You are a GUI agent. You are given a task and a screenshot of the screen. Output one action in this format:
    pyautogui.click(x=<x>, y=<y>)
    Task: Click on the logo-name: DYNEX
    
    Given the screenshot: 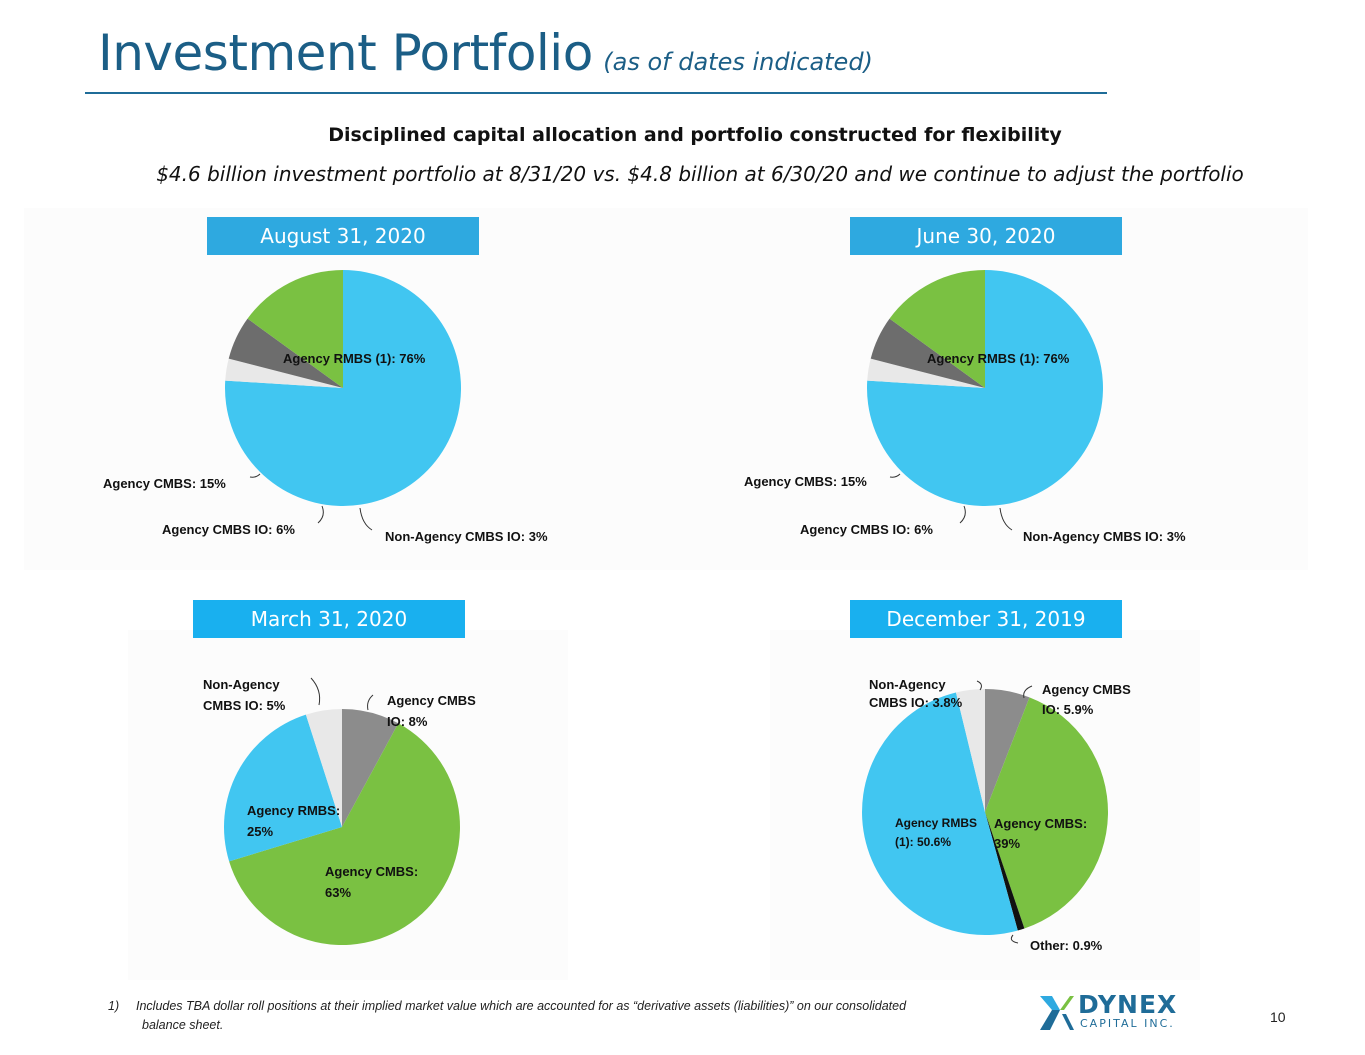 What is the action you would take?
    pyautogui.click(x=1128, y=1004)
    